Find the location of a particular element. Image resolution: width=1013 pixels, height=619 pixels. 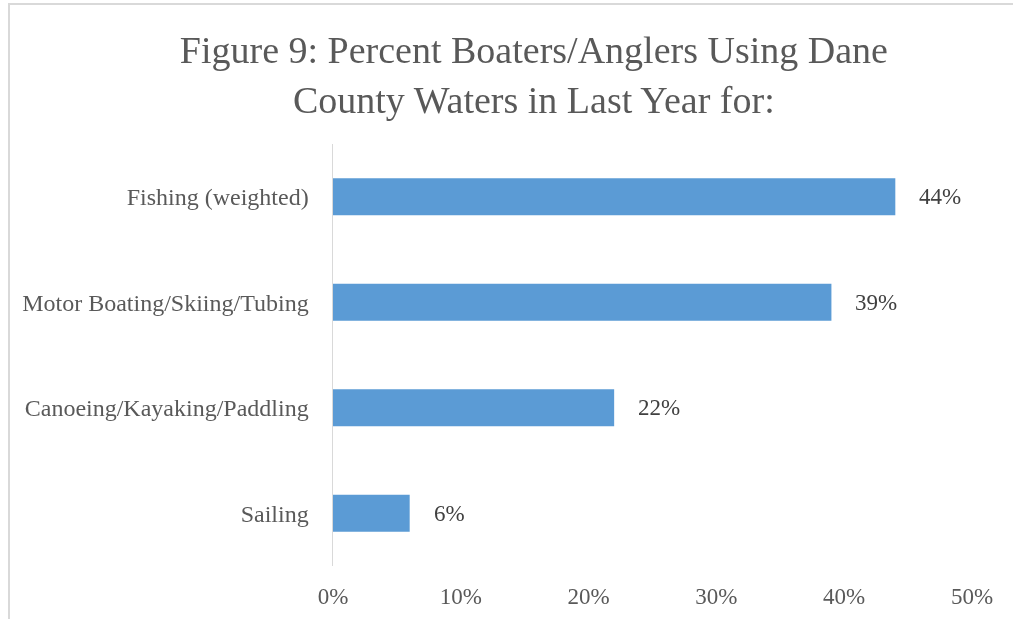

x-tick-label: 10% is located at coordinates (460, 596).